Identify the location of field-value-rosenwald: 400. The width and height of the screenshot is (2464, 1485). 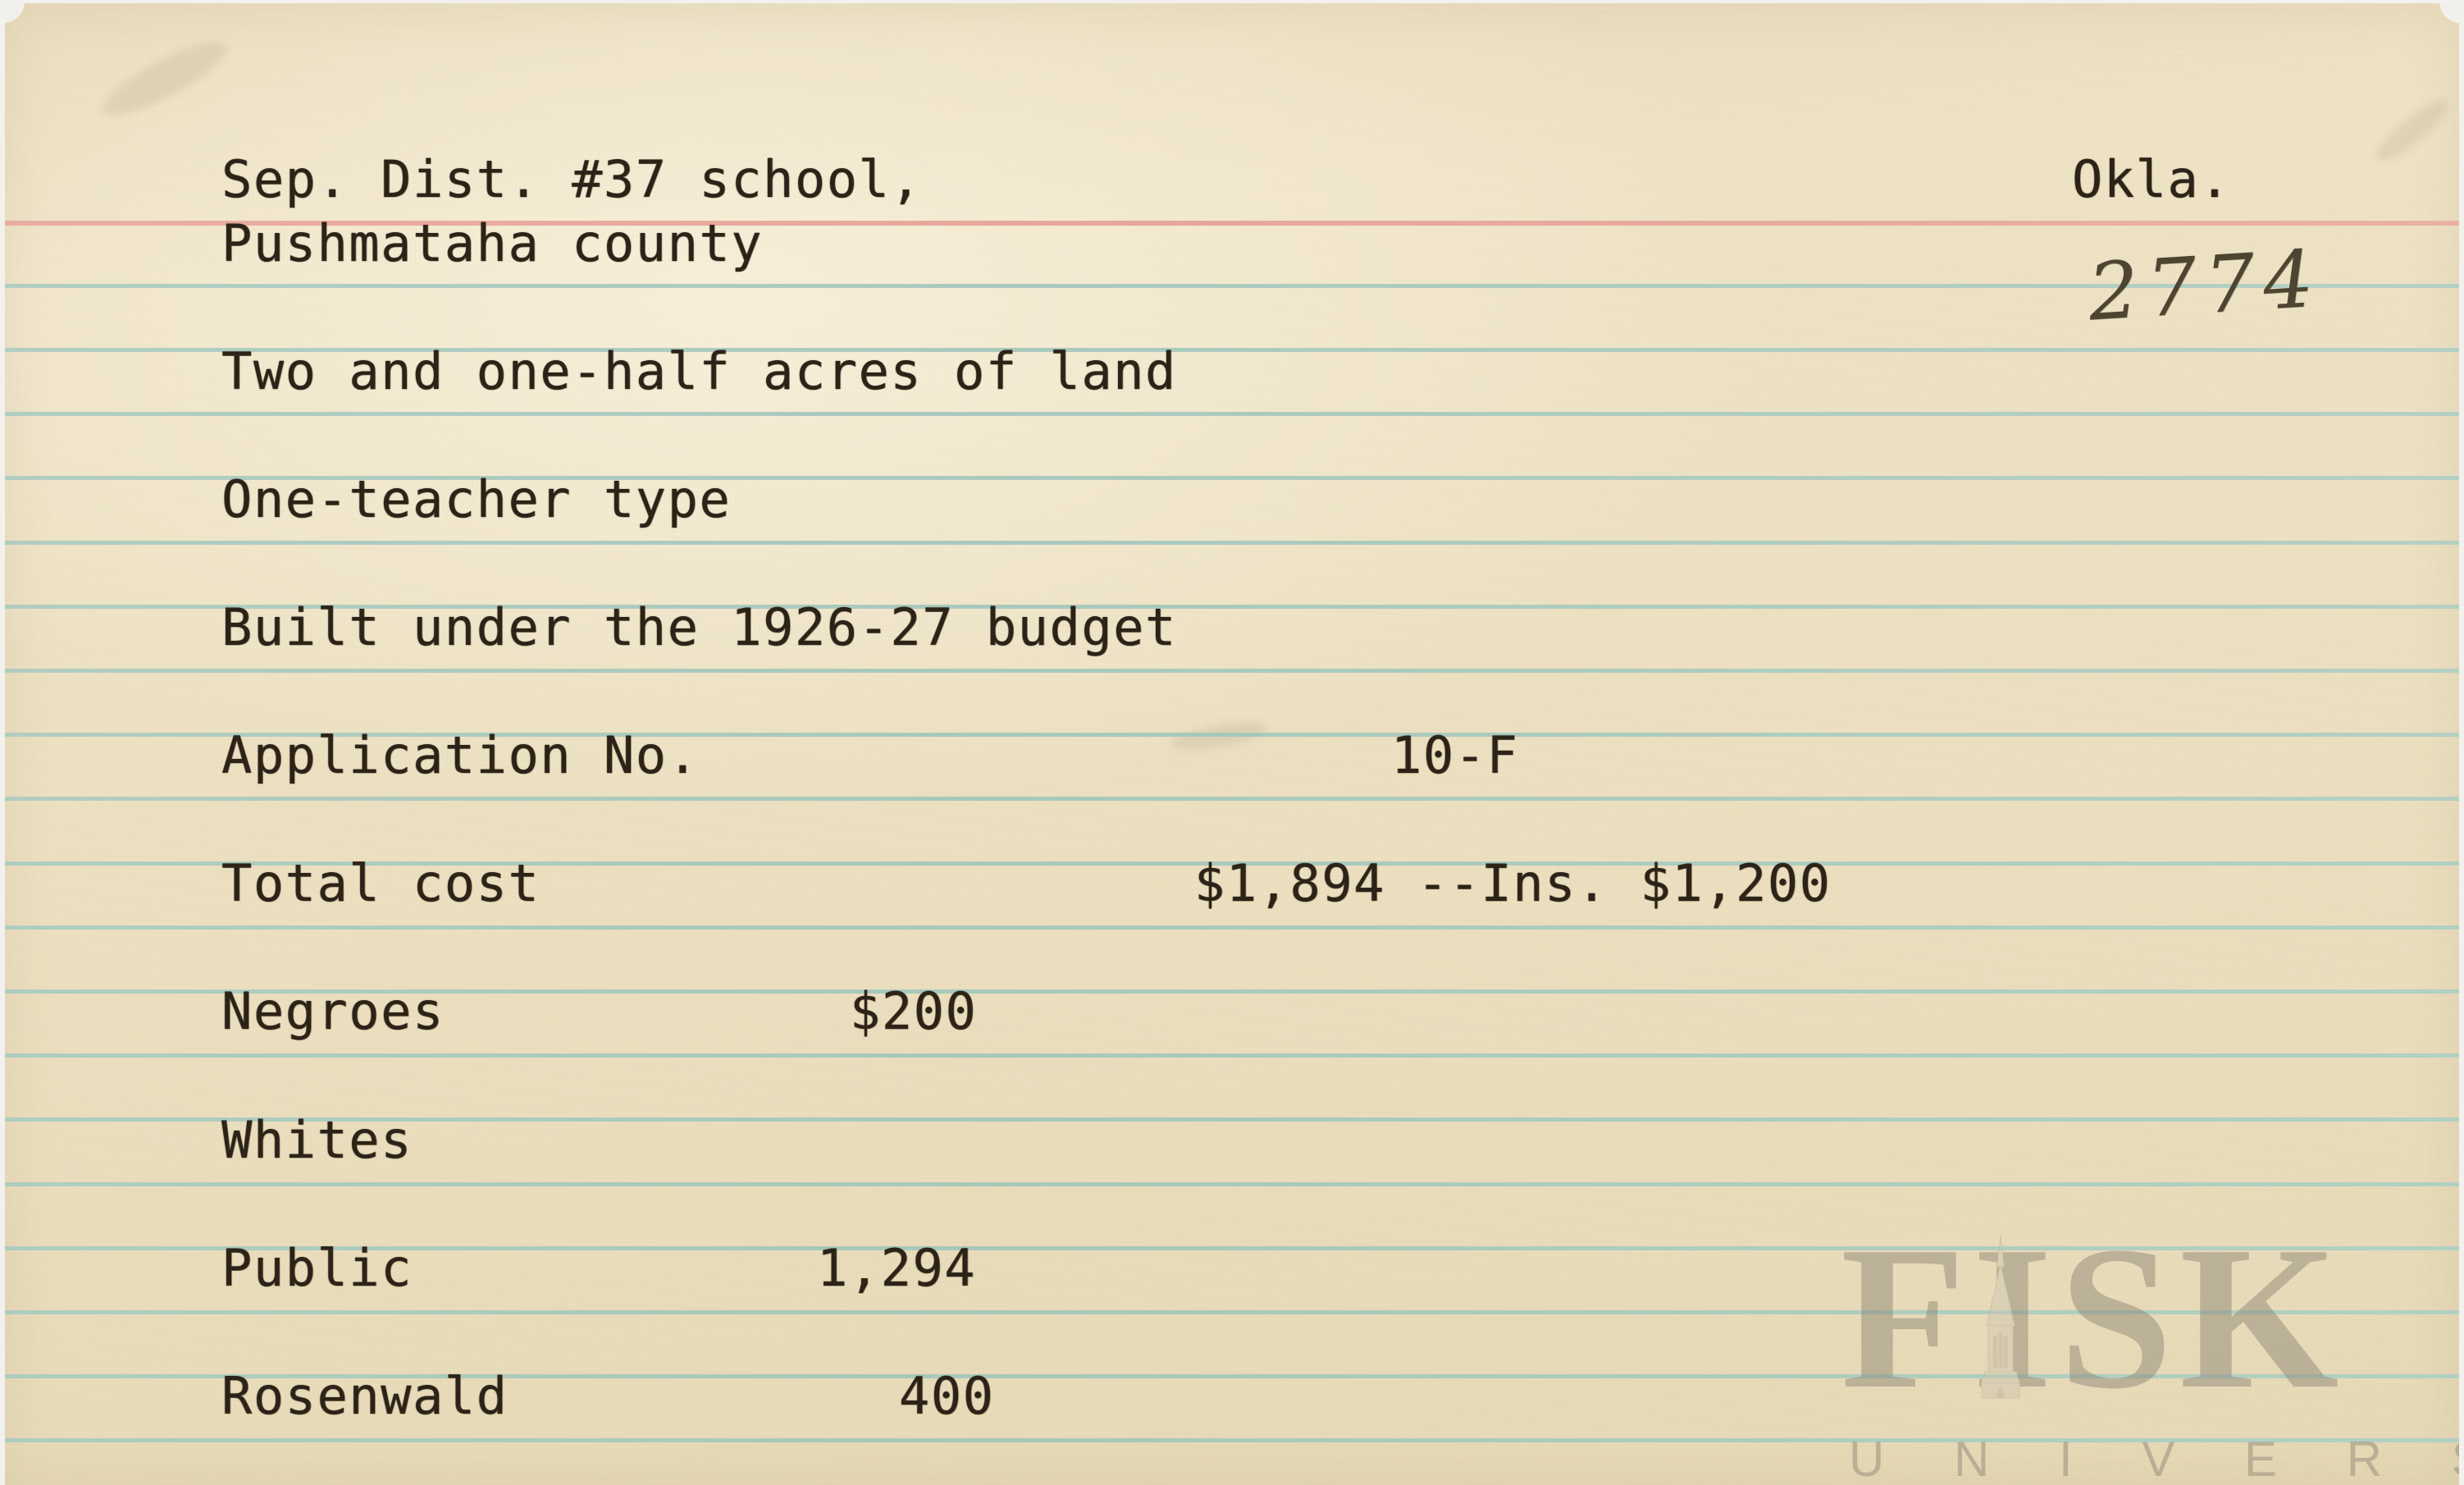
(947, 1396).